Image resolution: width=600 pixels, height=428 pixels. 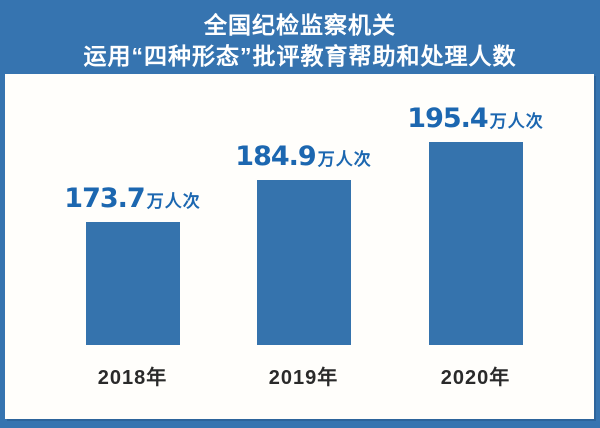 I want to click on title-line-2: 运用“四种形态”批评教育帮助和处理人数, so click(x=300, y=56).